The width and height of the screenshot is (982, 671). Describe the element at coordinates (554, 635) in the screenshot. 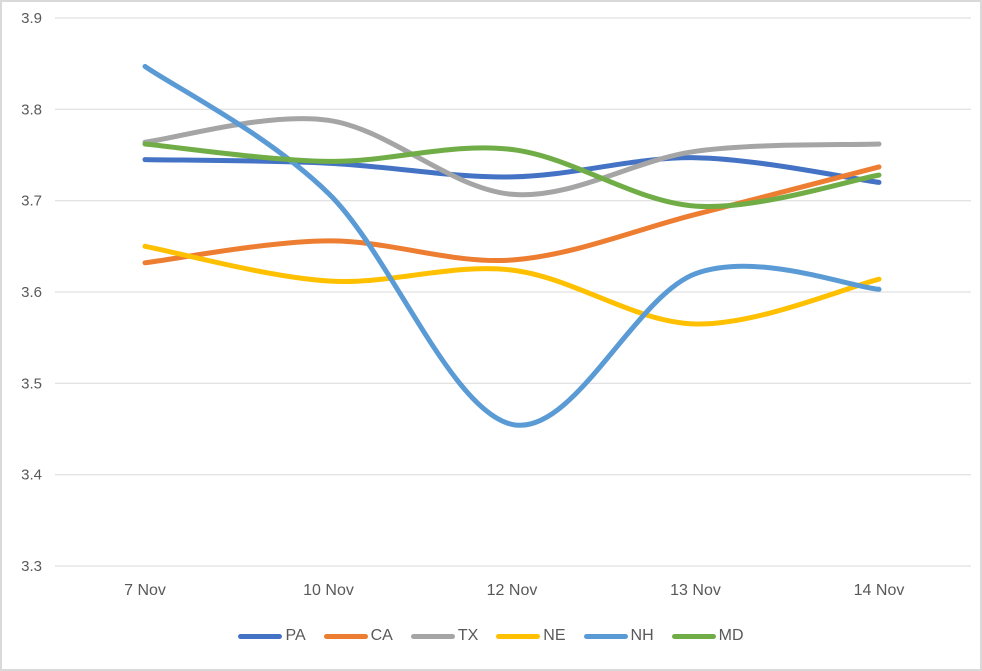

I see `legend-label: NE` at that location.